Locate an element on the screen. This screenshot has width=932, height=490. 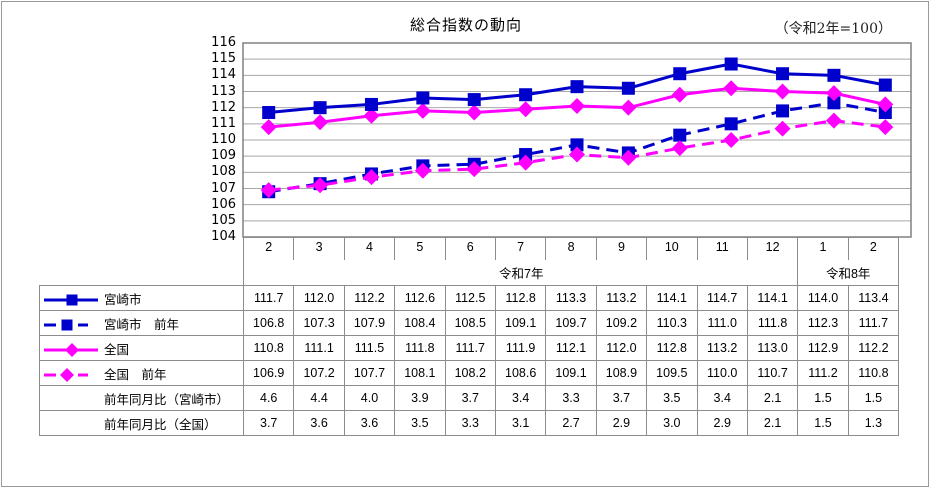
row-label: 全国 前年 is located at coordinates (141, 373).